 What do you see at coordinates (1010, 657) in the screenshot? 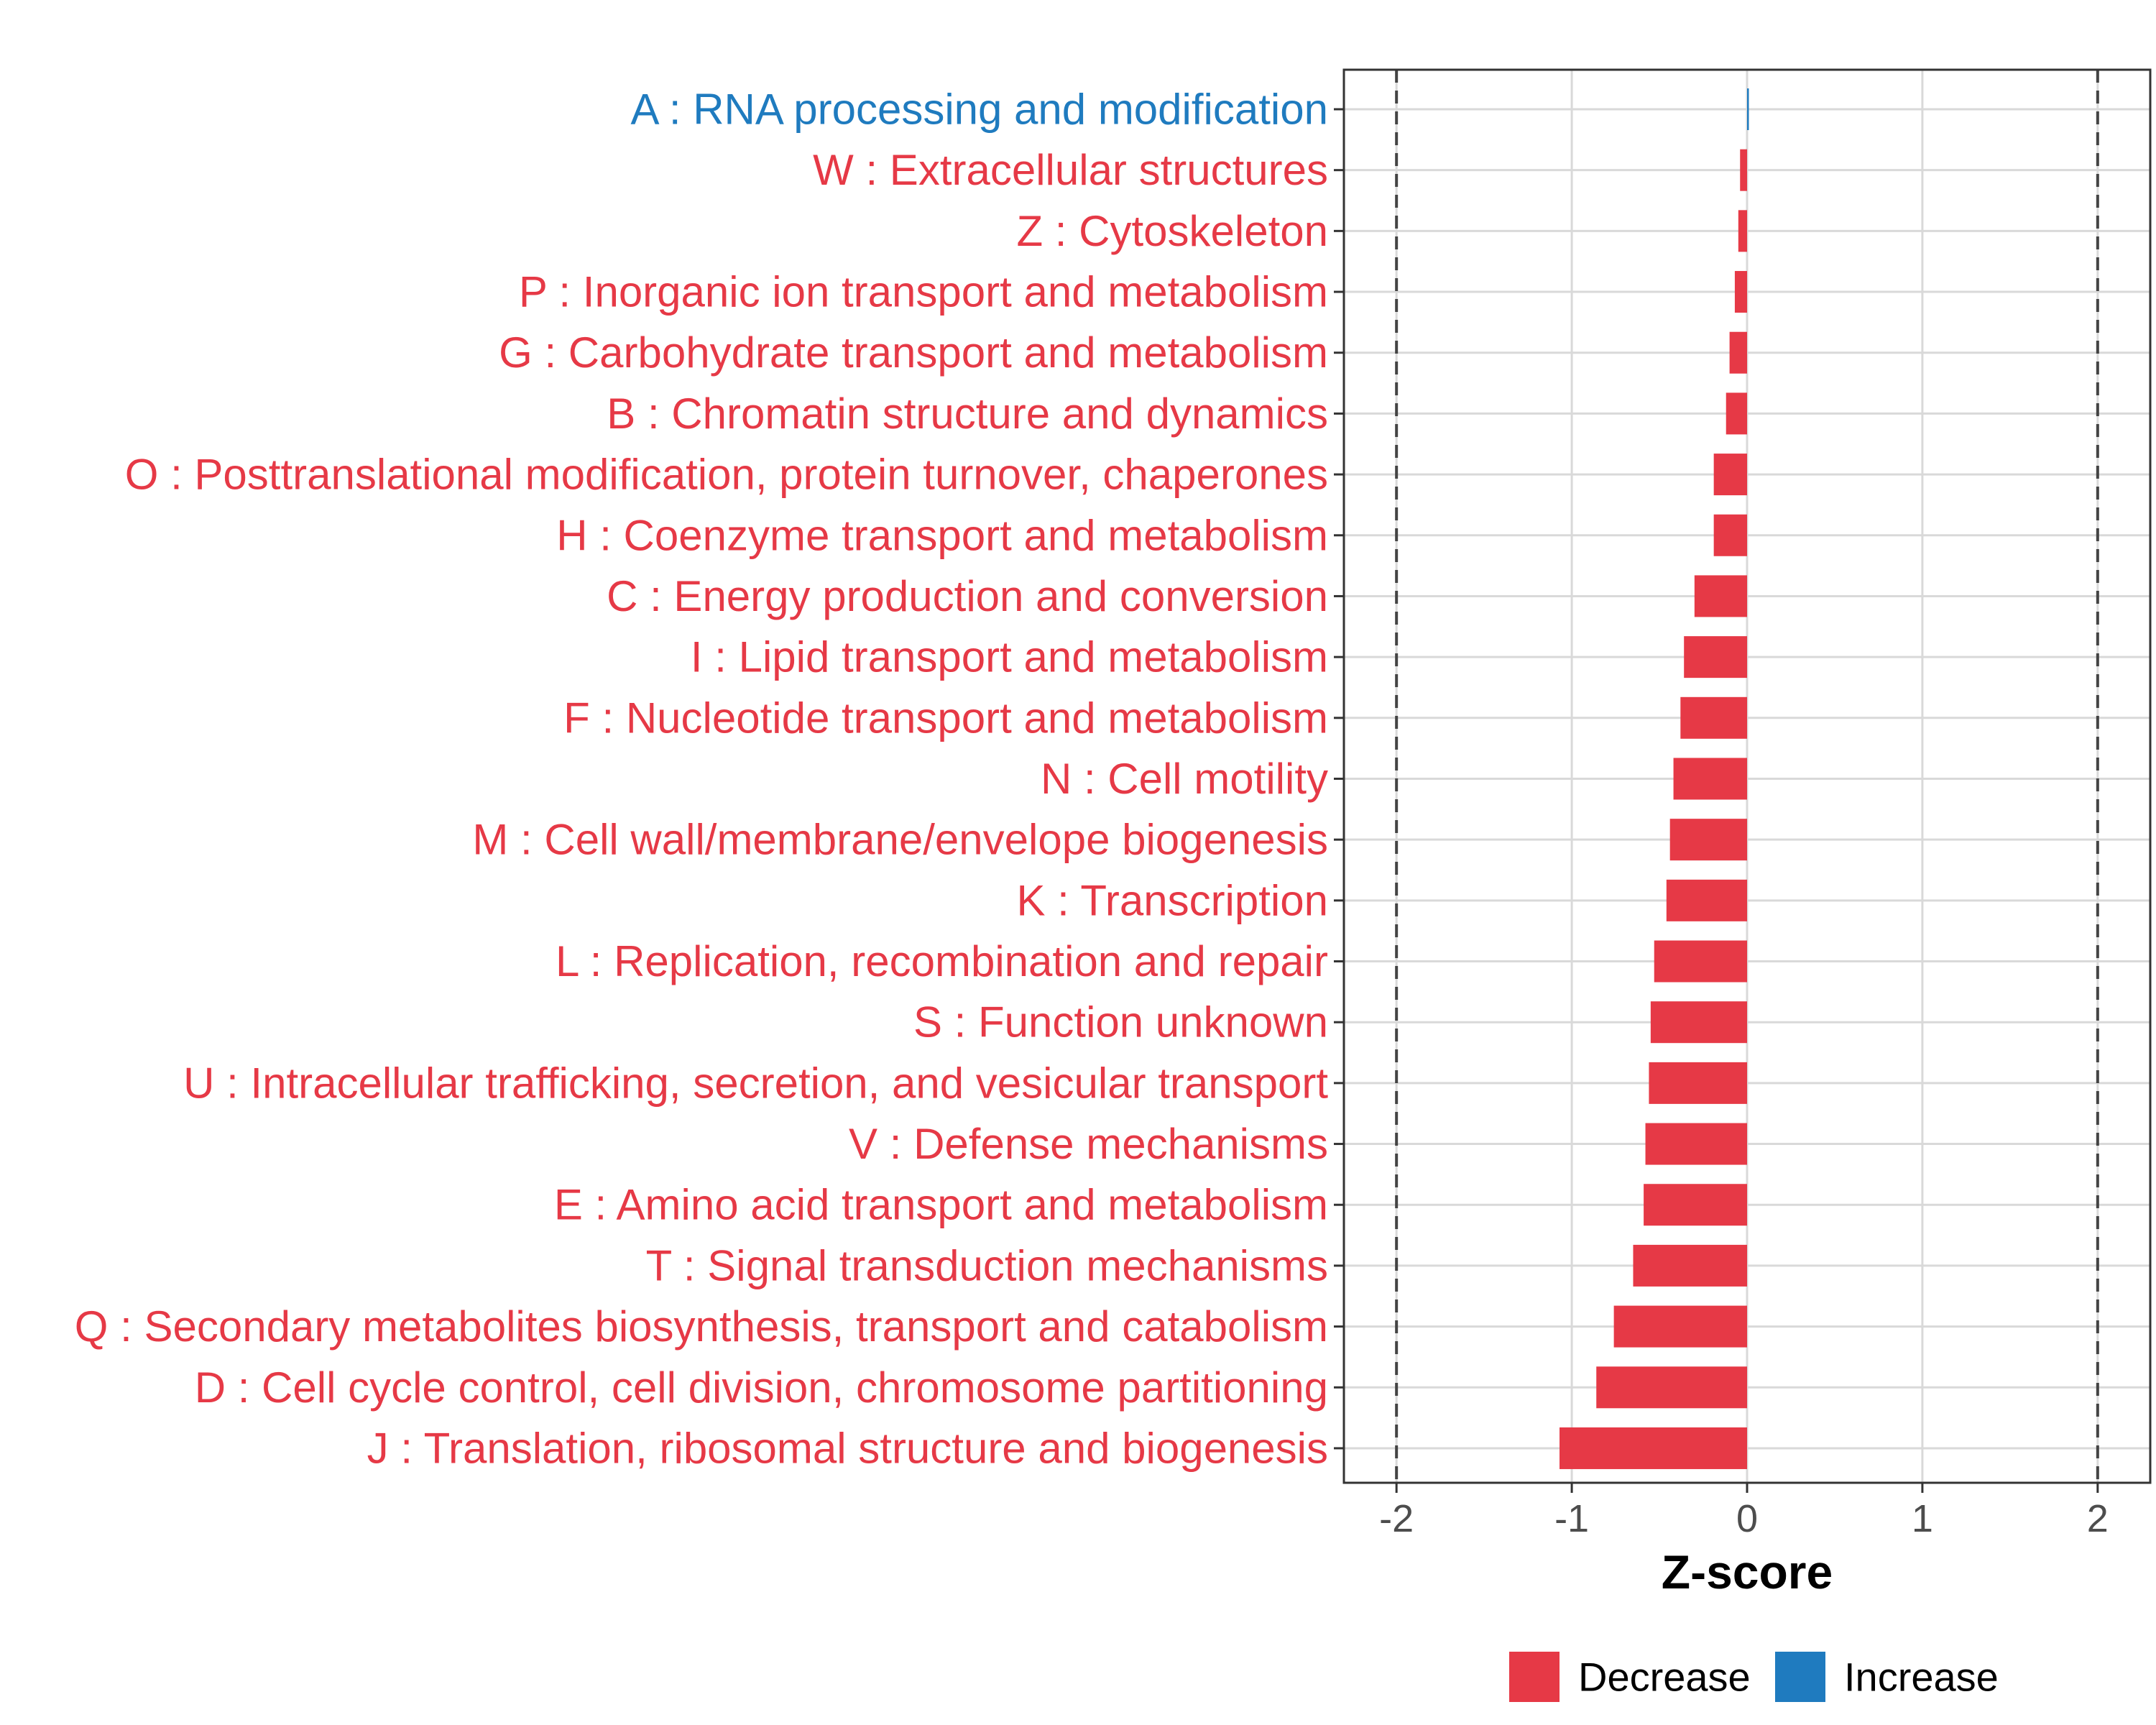
I see `category-label: I : Lipid transport and metabolism` at bounding box center [1010, 657].